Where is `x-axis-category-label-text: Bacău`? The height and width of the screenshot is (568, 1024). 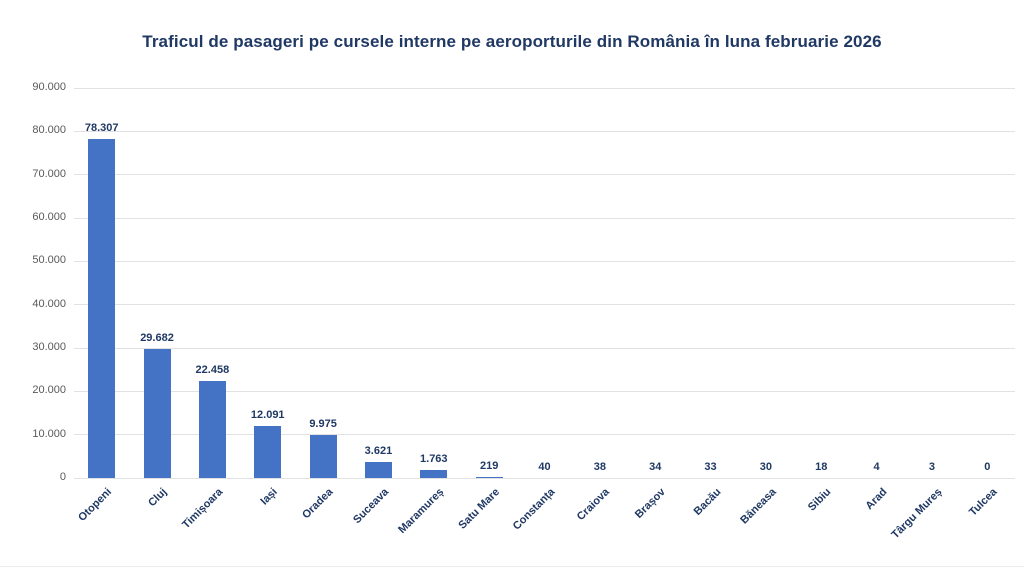
x-axis-category-label-text: Bacău is located at coordinates (707, 502).